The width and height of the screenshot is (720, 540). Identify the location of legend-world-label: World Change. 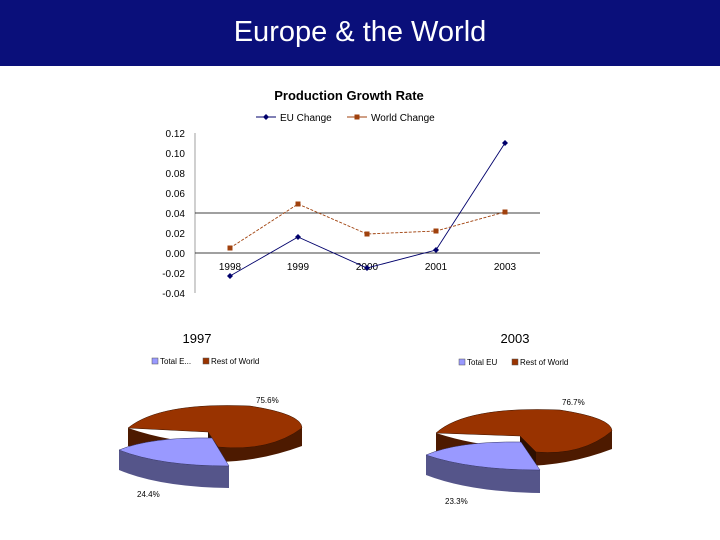
(403, 118).